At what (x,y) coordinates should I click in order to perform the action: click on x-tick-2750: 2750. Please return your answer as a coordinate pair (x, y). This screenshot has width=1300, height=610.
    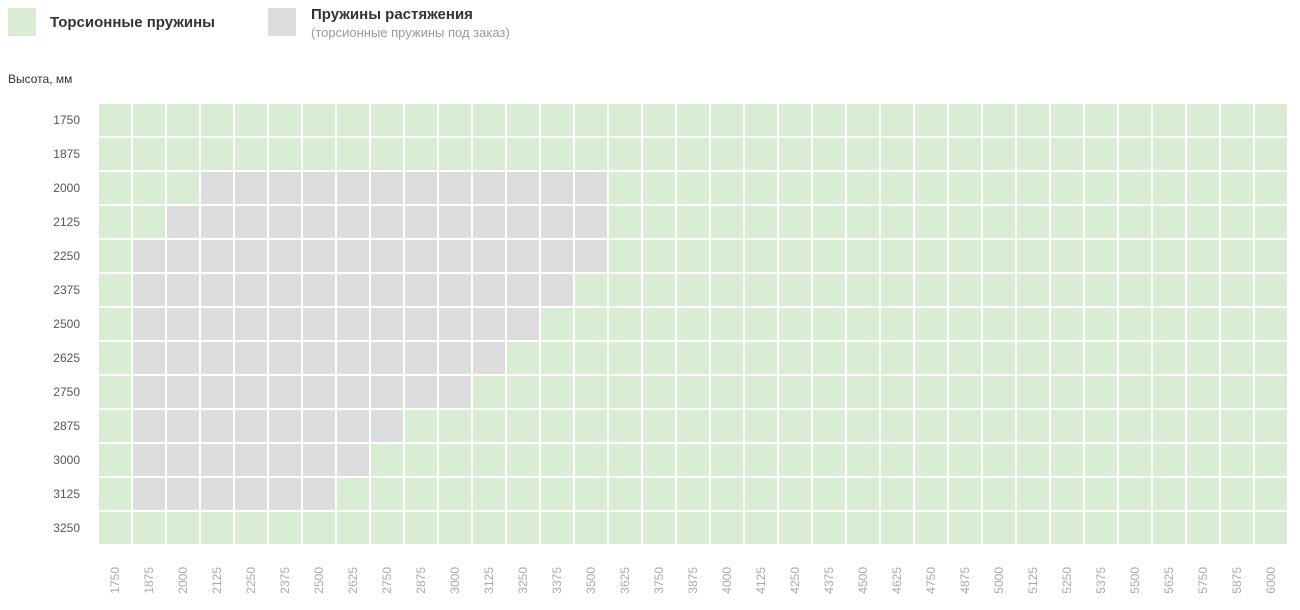
    Looking at the image, I should click on (387, 580).